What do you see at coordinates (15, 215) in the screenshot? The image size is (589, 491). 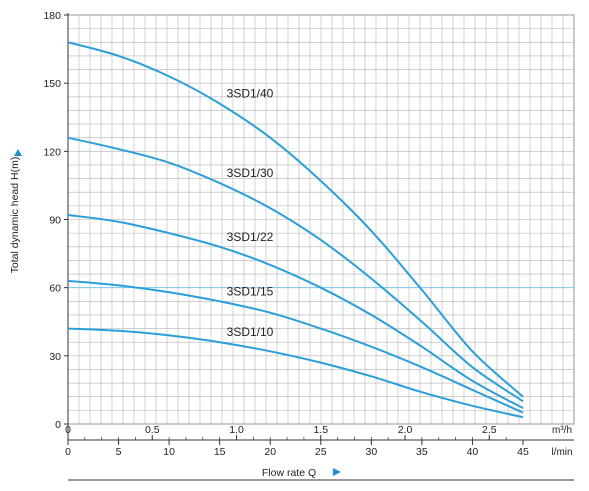 I see `y-axis-title: Total dynamic head H(m)` at bounding box center [15, 215].